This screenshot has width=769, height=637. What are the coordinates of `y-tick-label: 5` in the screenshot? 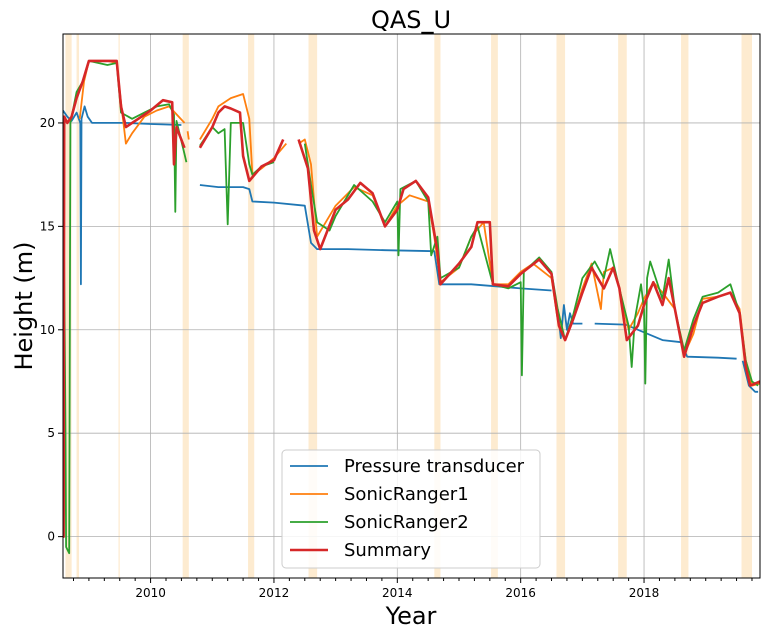 It's located at (51, 433).